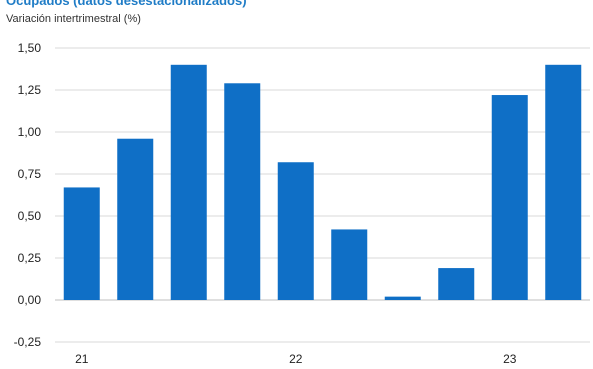 The height and width of the screenshot is (369, 593). Describe the element at coordinates (30, 48) in the screenshot. I see `y-tick-label: 1,50` at that location.